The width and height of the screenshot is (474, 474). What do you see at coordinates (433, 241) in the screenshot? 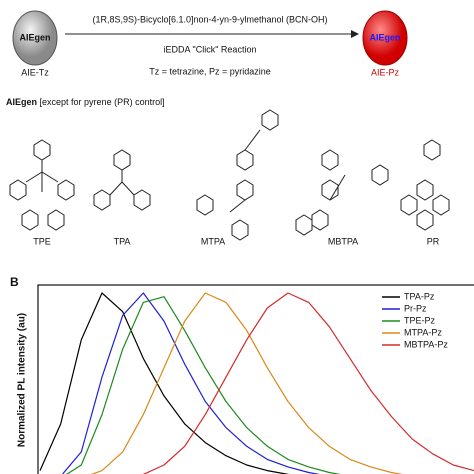
I see `molecule-label: PR` at bounding box center [433, 241].